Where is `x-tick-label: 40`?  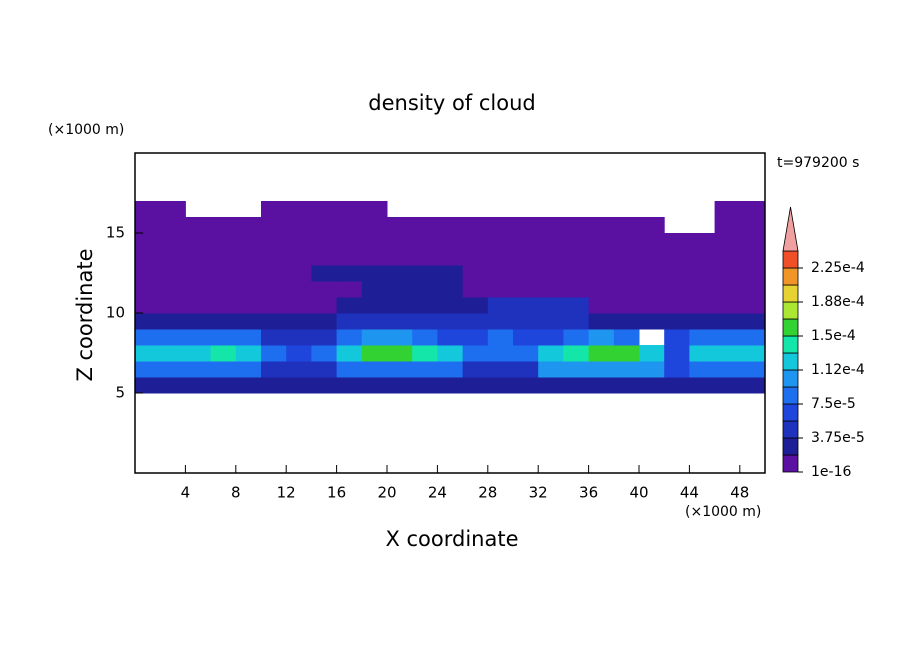
x-tick-label: 40 is located at coordinates (638, 493).